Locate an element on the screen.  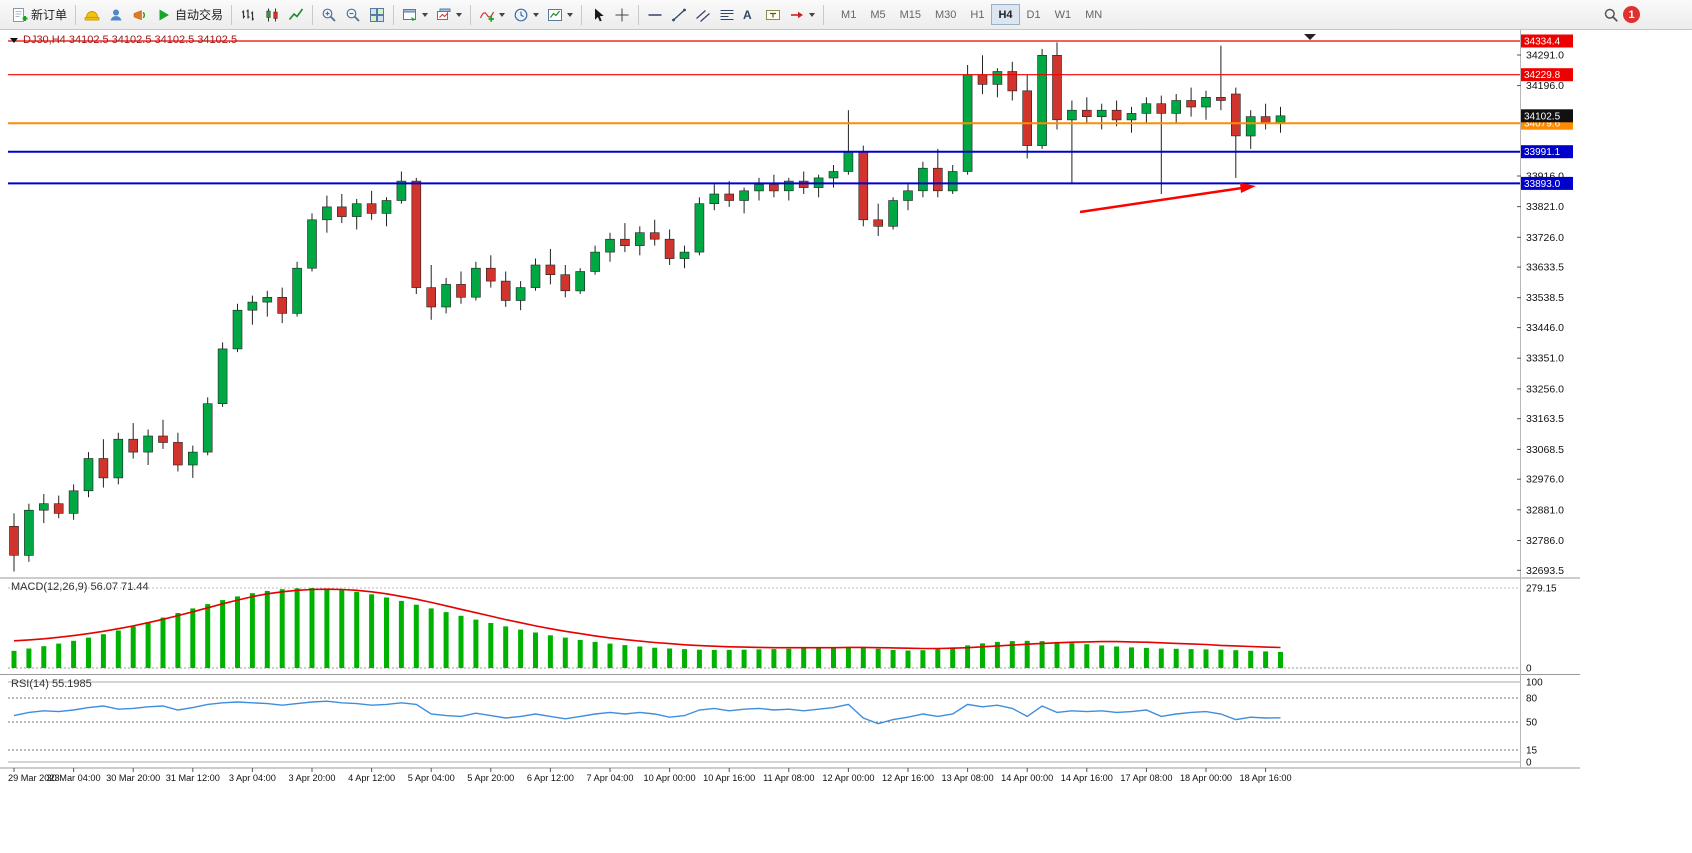
macd-histogram is located at coordinates (647, 628).